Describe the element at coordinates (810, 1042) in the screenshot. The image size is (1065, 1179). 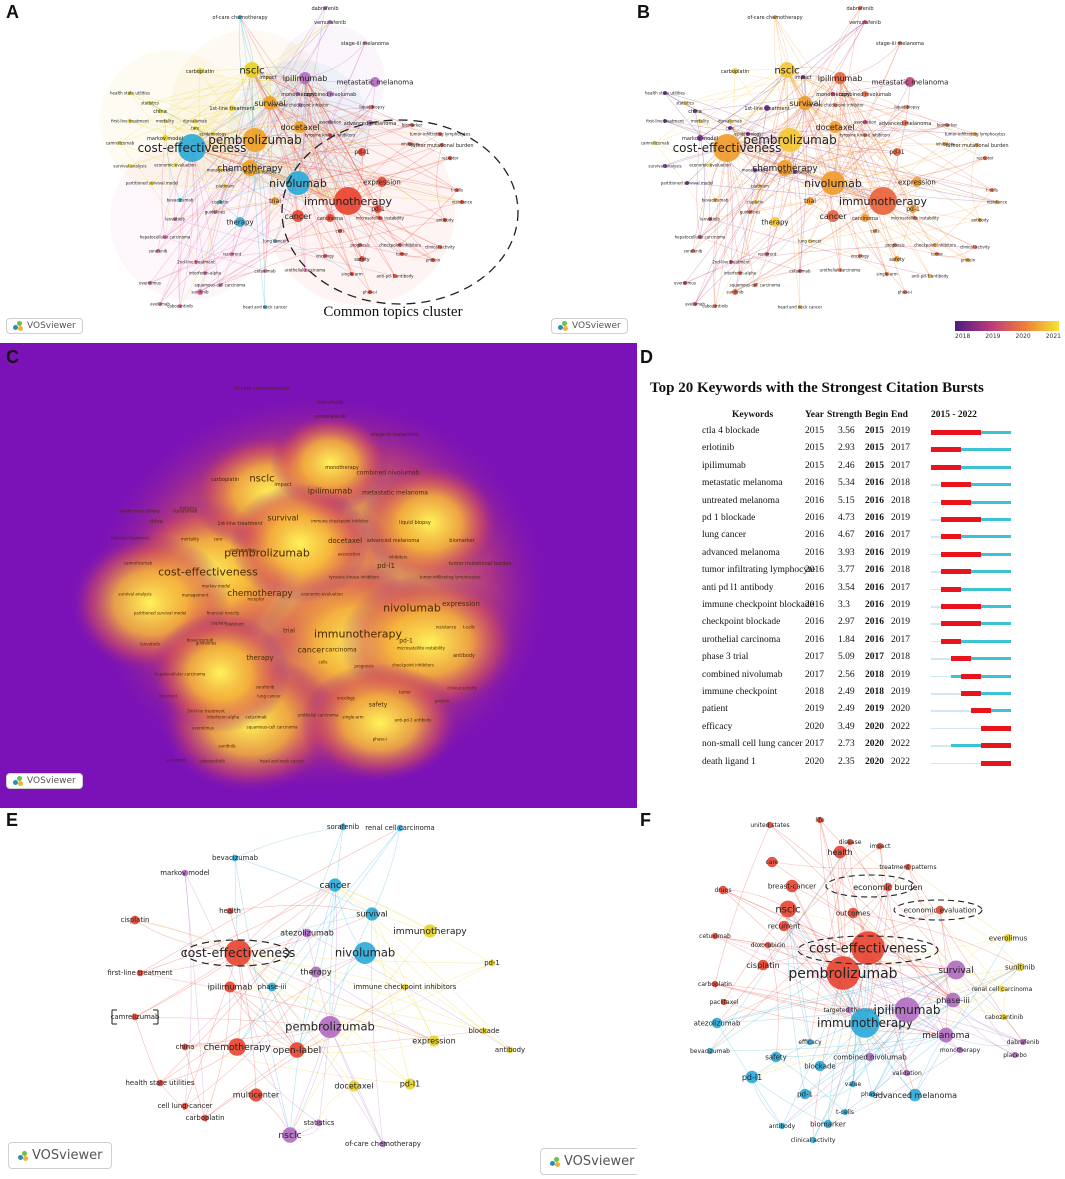
I see `node-efficacy` at that location.